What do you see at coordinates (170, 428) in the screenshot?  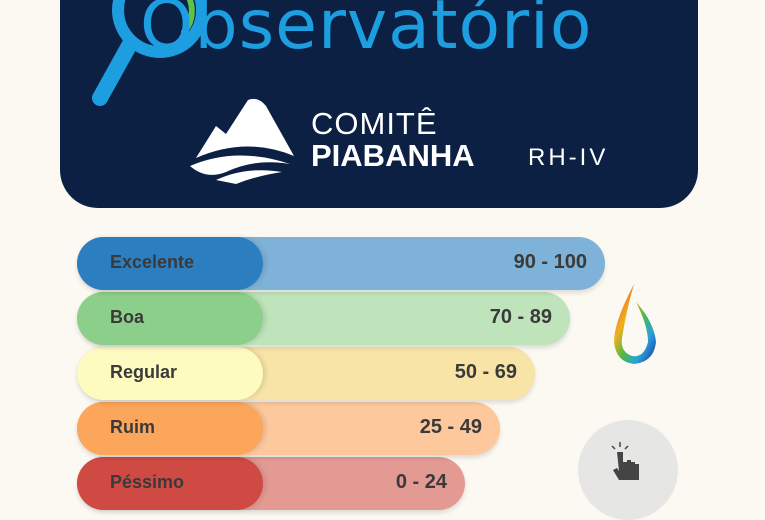 I see `legend-pill: Ruim` at bounding box center [170, 428].